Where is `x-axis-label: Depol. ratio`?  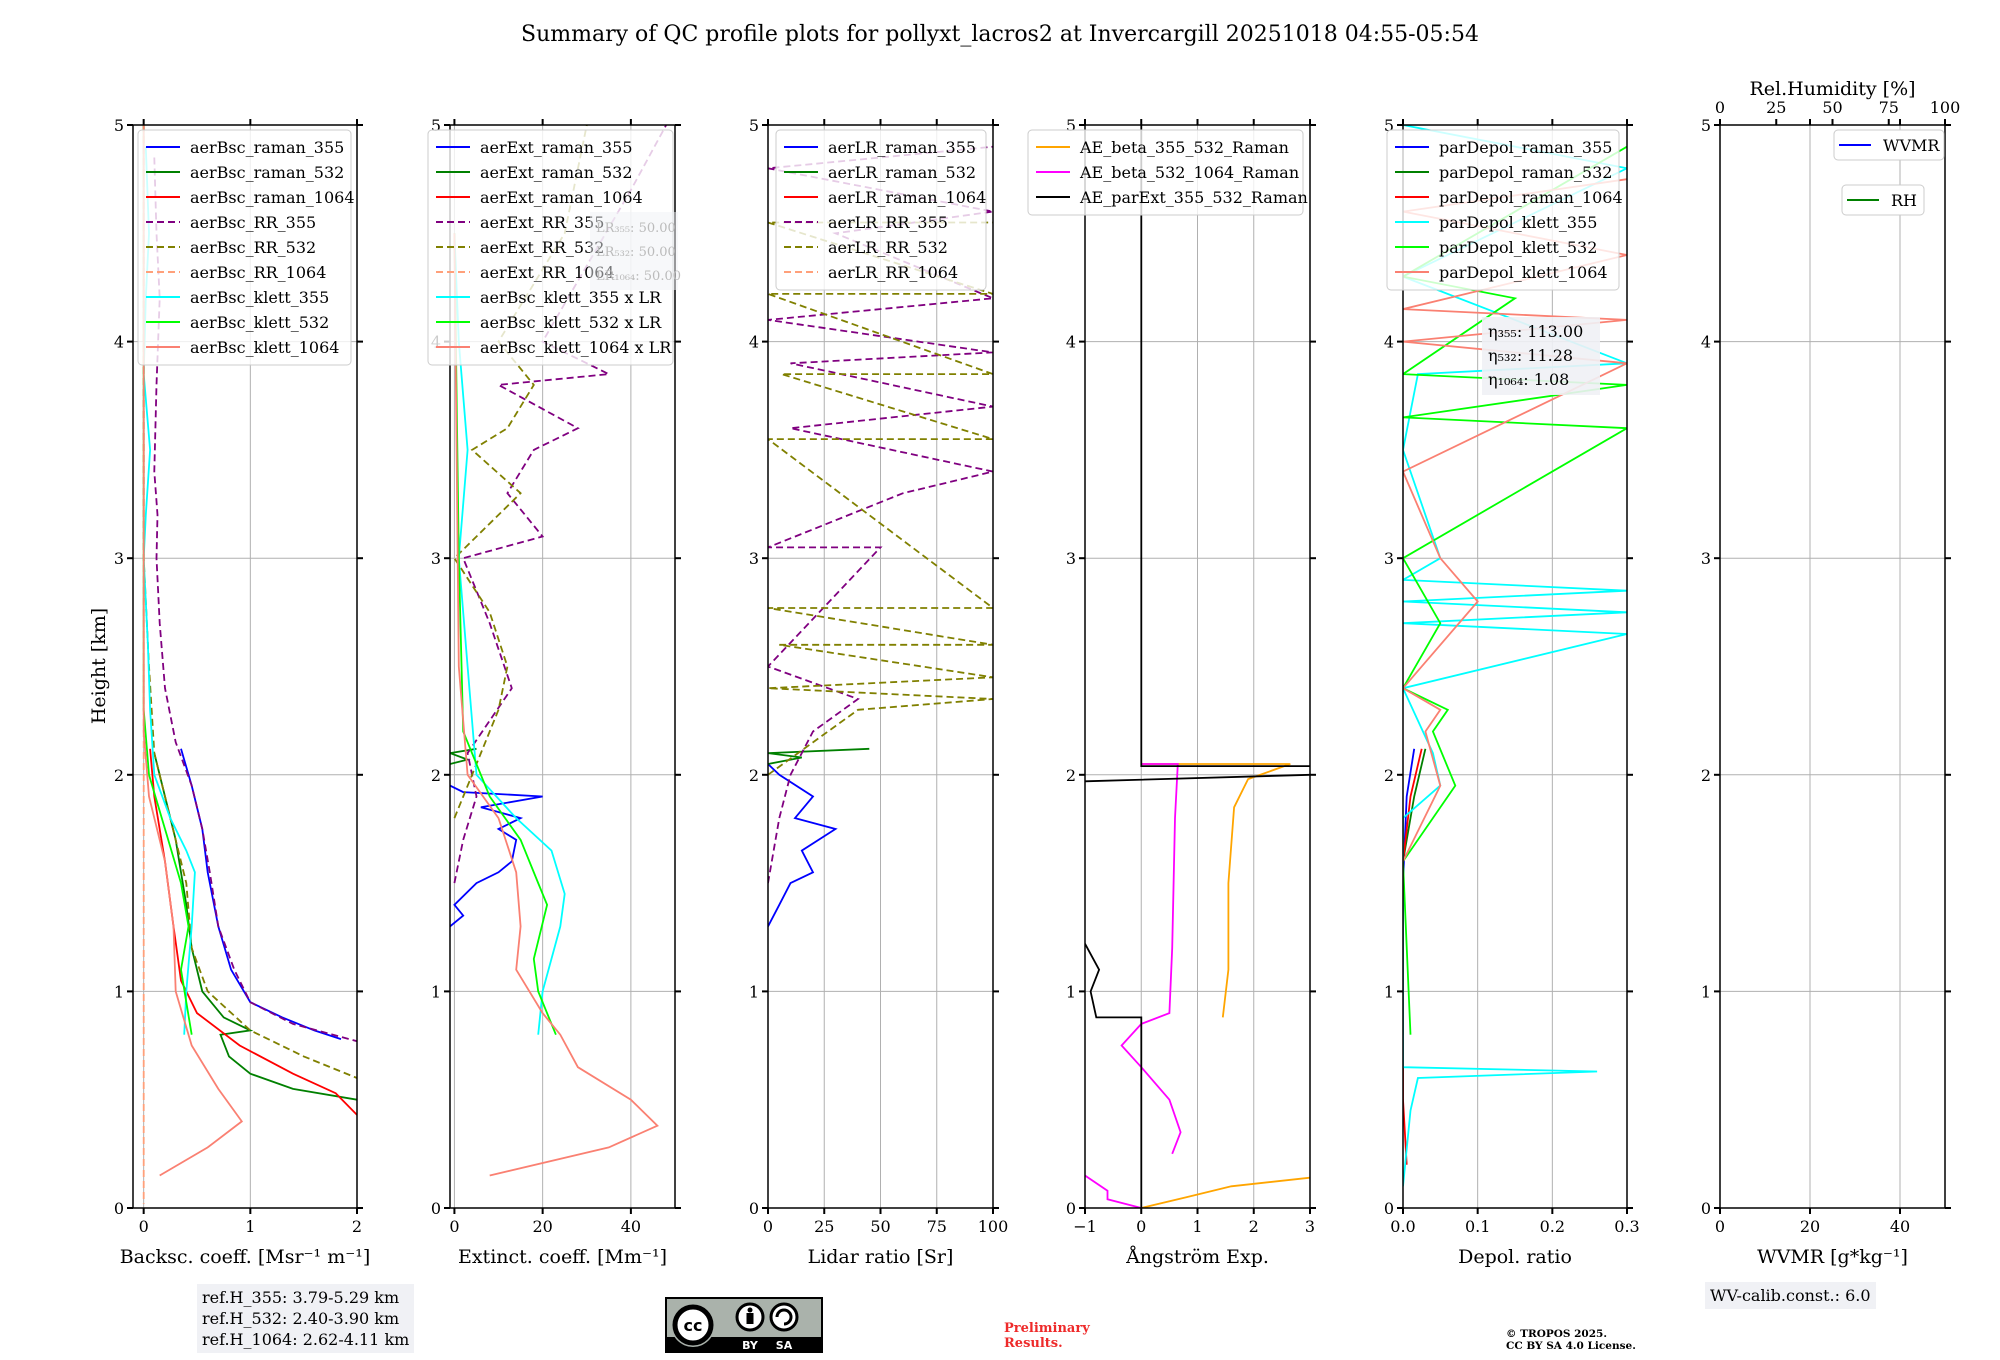 x-axis-label: Depol. ratio is located at coordinates (1515, 1257).